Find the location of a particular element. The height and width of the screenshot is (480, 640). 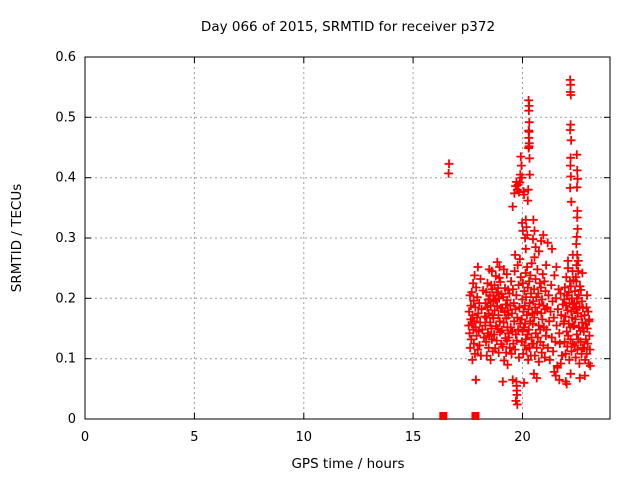

y-tick-label: 0.1 is located at coordinates (65, 359).